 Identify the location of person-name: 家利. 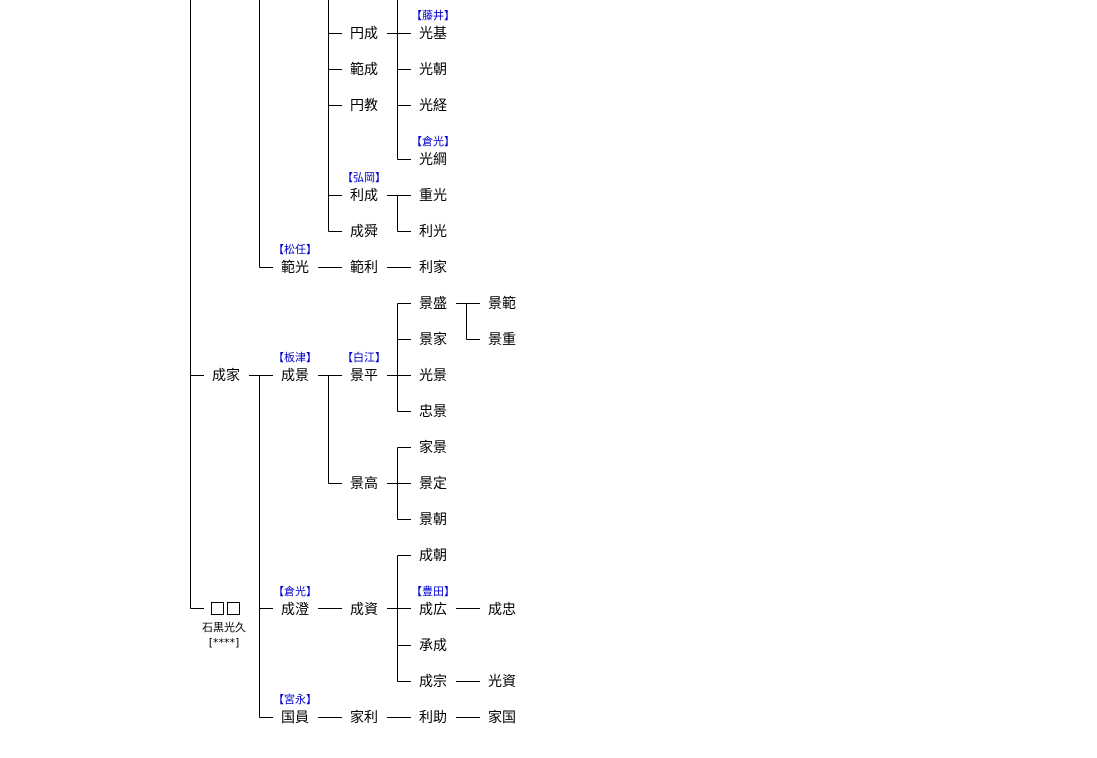
(364, 717).